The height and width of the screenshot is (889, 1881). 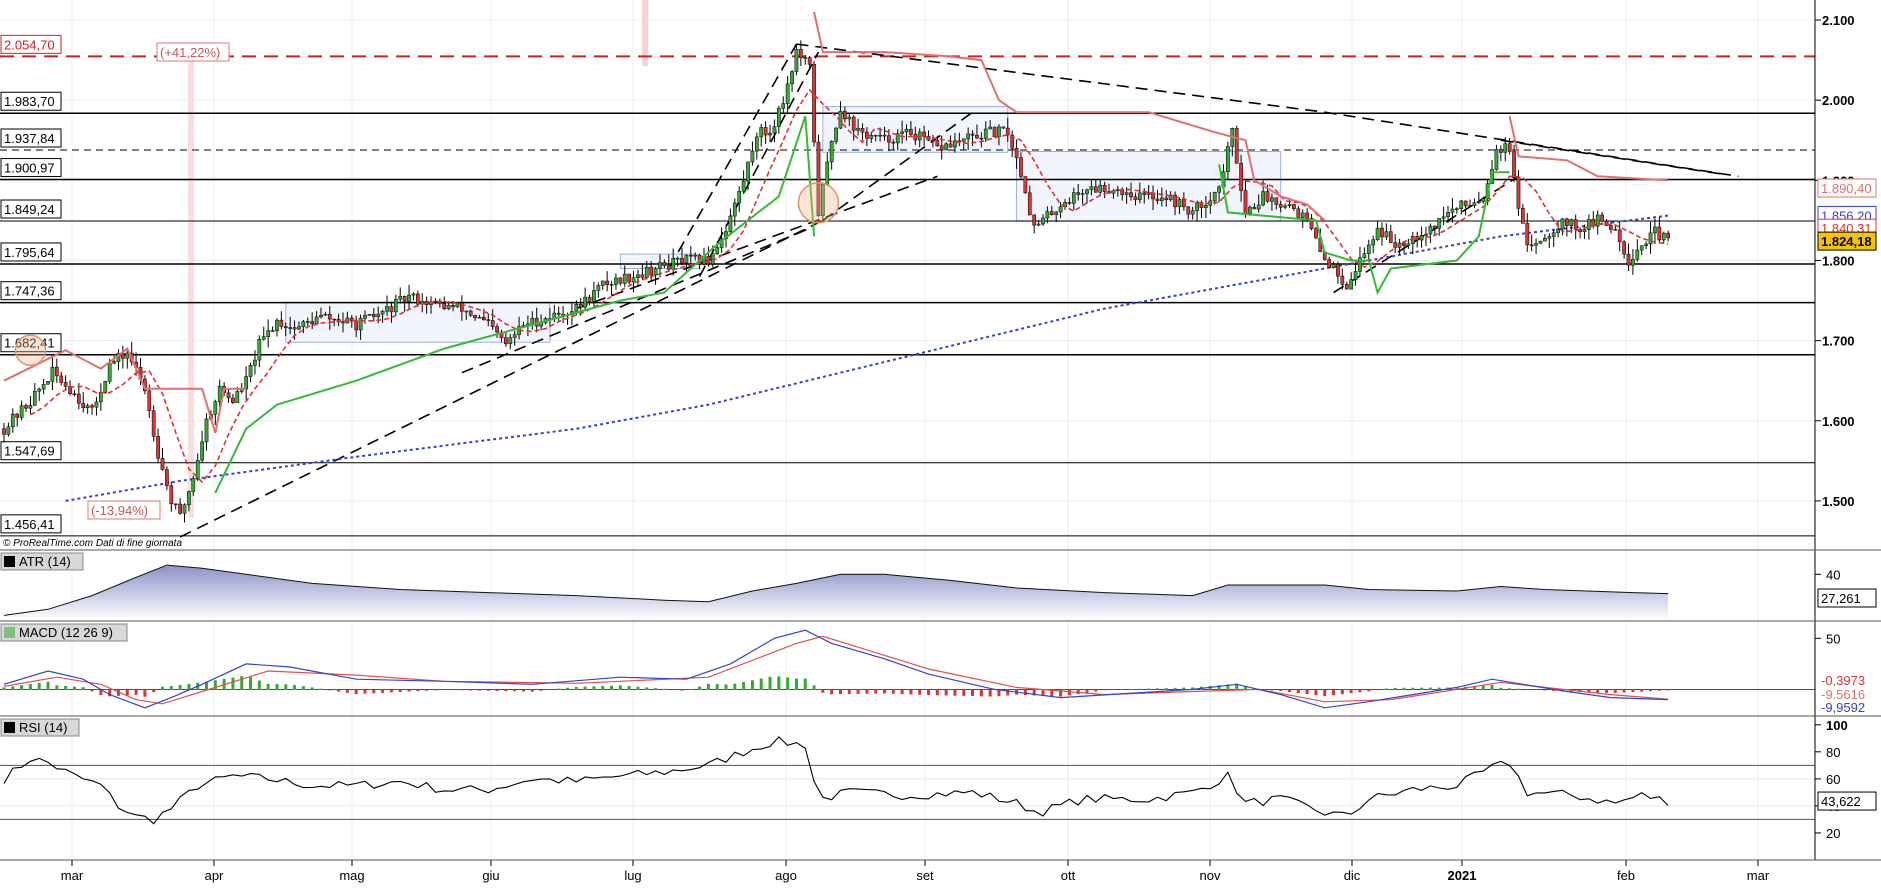 I want to click on level-label-box, so click(x=31, y=138).